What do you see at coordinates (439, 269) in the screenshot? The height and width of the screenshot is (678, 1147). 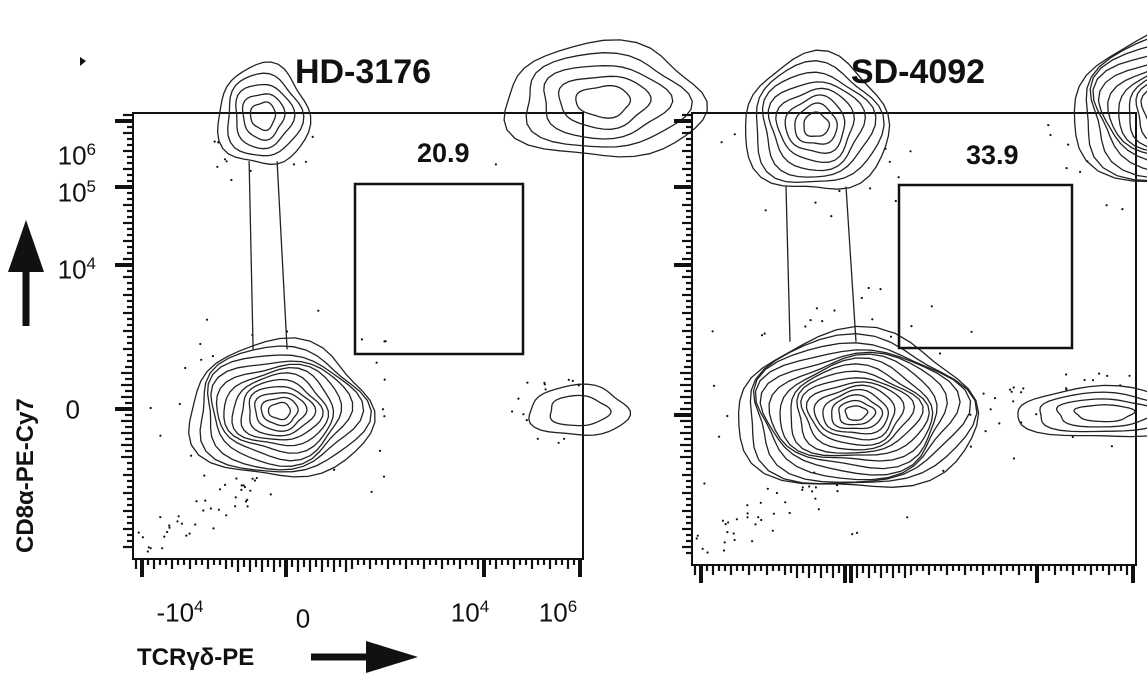 I see `plot-1-gate` at bounding box center [439, 269].